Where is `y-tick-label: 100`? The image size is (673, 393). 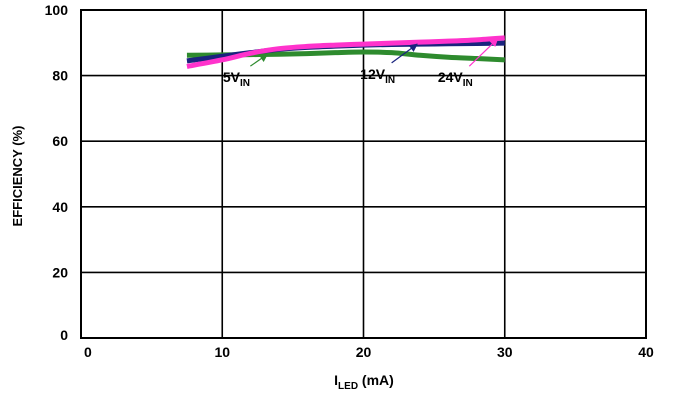 y-tick-label: 100 is located at coordinates (57, 10).